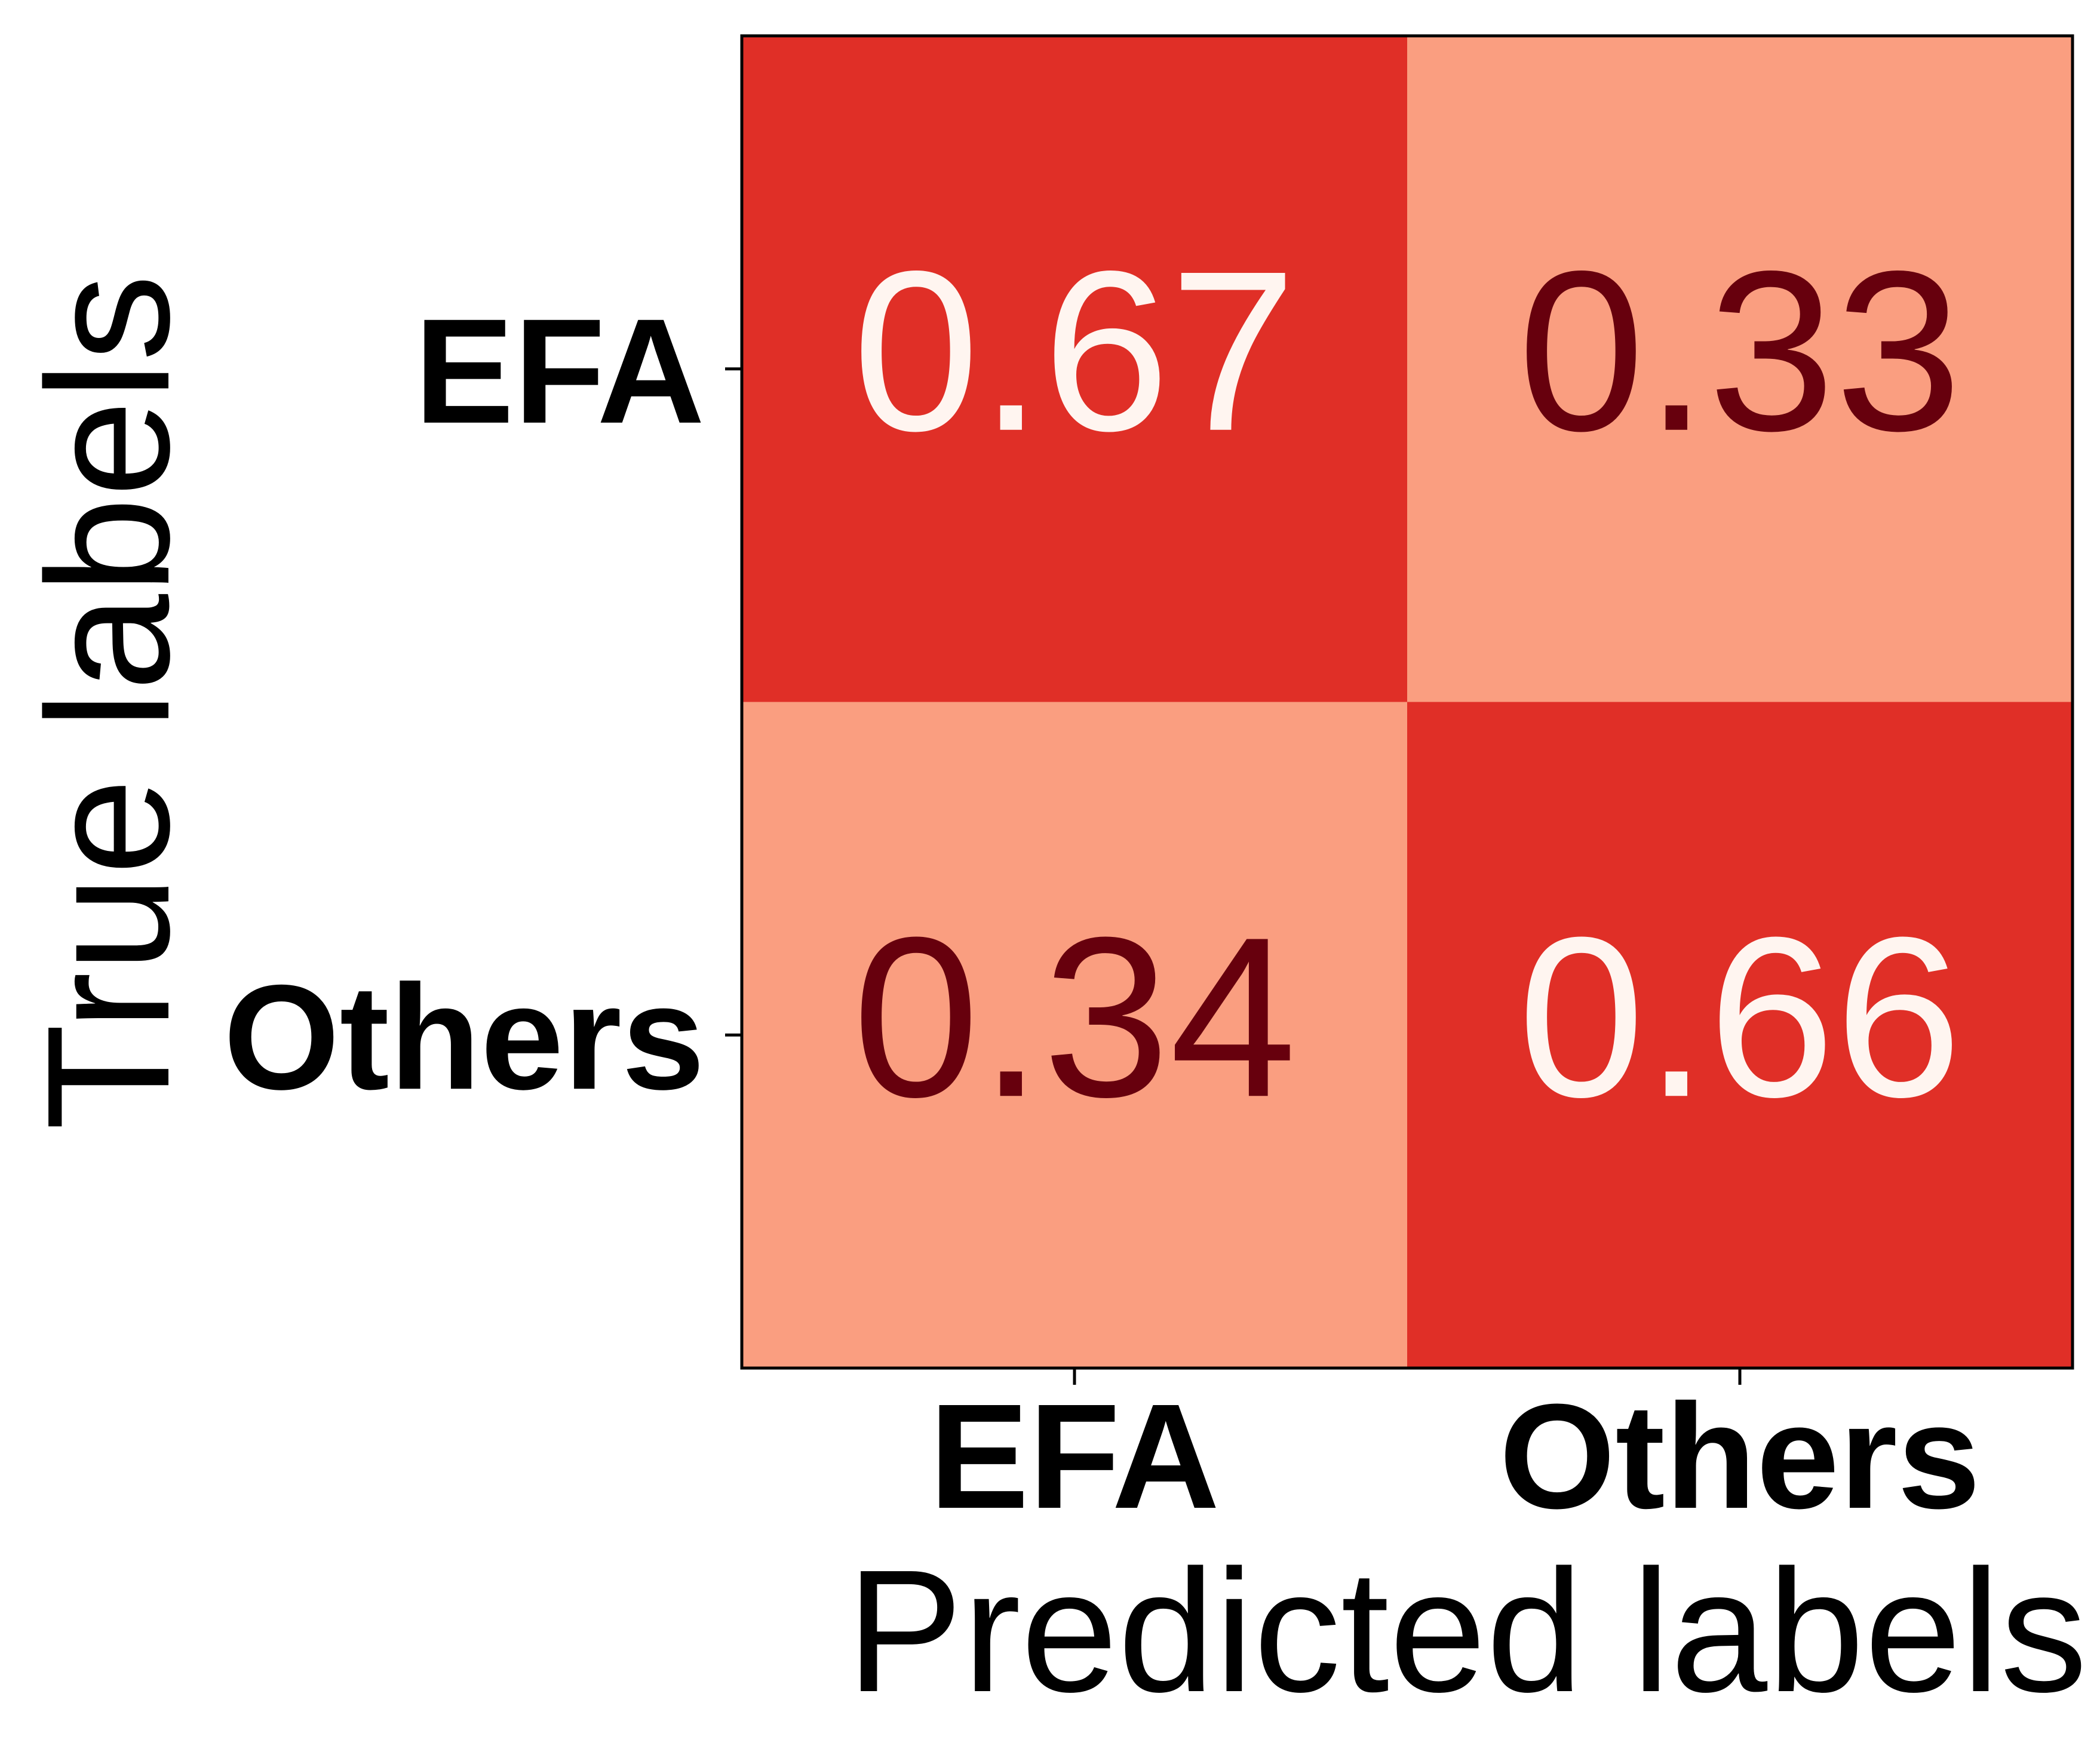 Image resolution: width=2100 pixels, height=1758 pixels. I want to click on x-axis-label: Predicted labels, so click(1466, 1630).